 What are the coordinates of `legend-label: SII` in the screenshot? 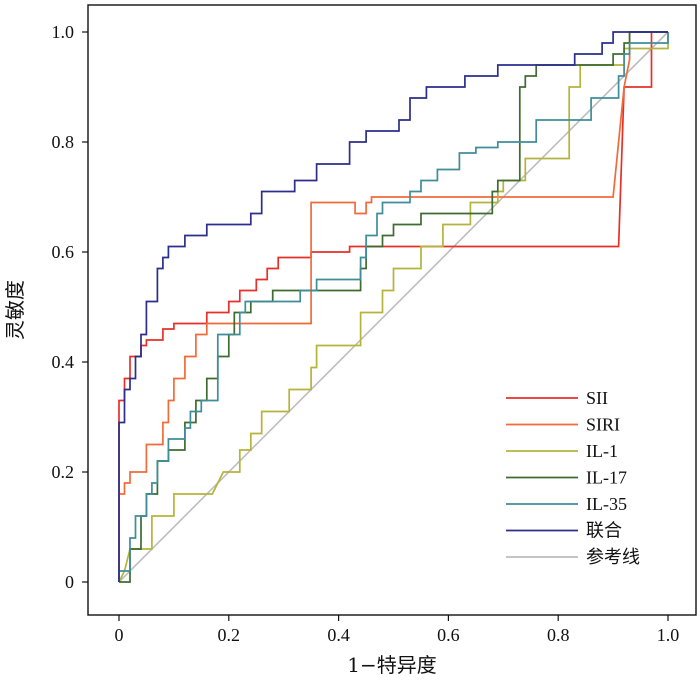 It's located at (597, 398).